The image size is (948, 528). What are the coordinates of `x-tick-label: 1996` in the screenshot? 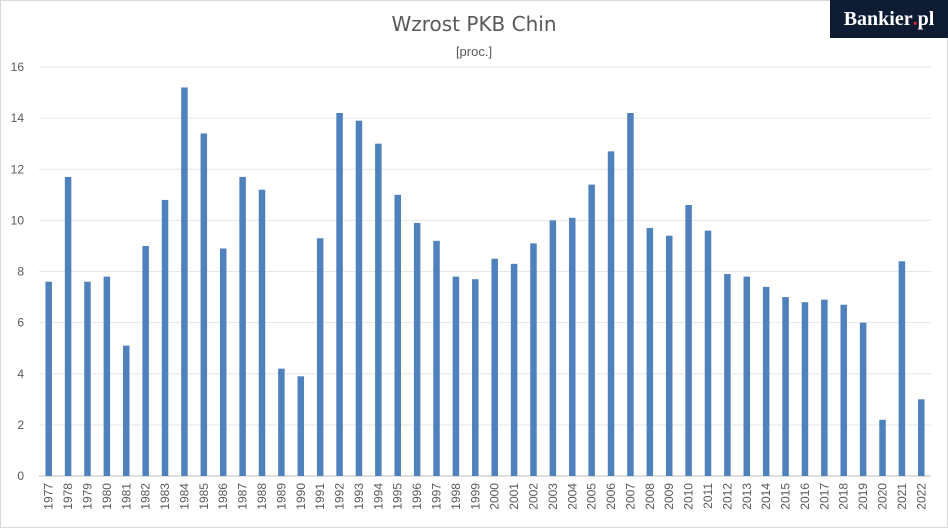 It's located at (417, 496).